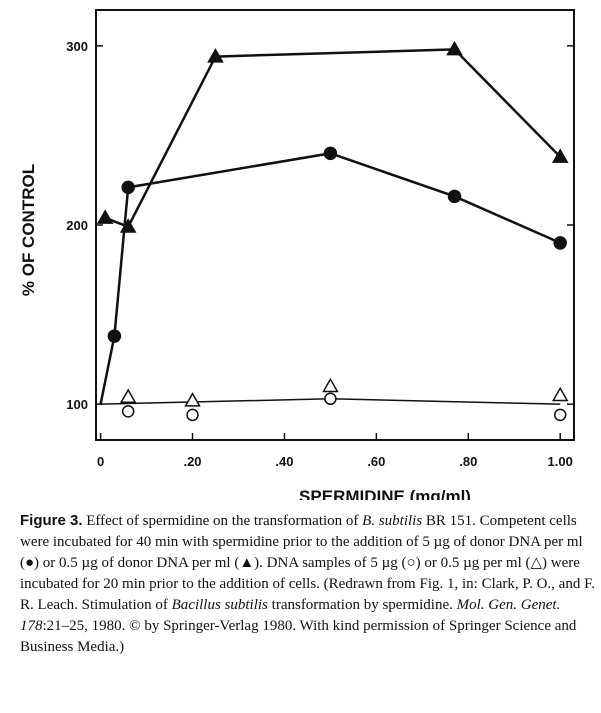  What do you see at coordinates (385, 493) in the screenshot?
I see `x-axis-title: SPERMIDINE (mg/ml)` at bounding box center [385, 493].